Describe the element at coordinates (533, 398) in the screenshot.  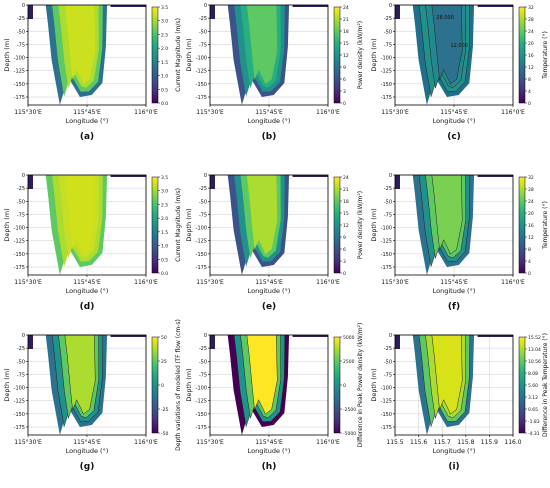
I see `colorbar-tick-label: 3.12` at that location.